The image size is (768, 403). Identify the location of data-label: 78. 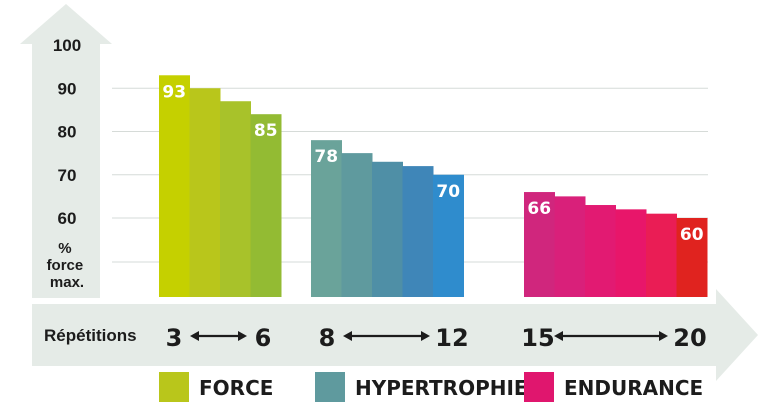
(326, 157).